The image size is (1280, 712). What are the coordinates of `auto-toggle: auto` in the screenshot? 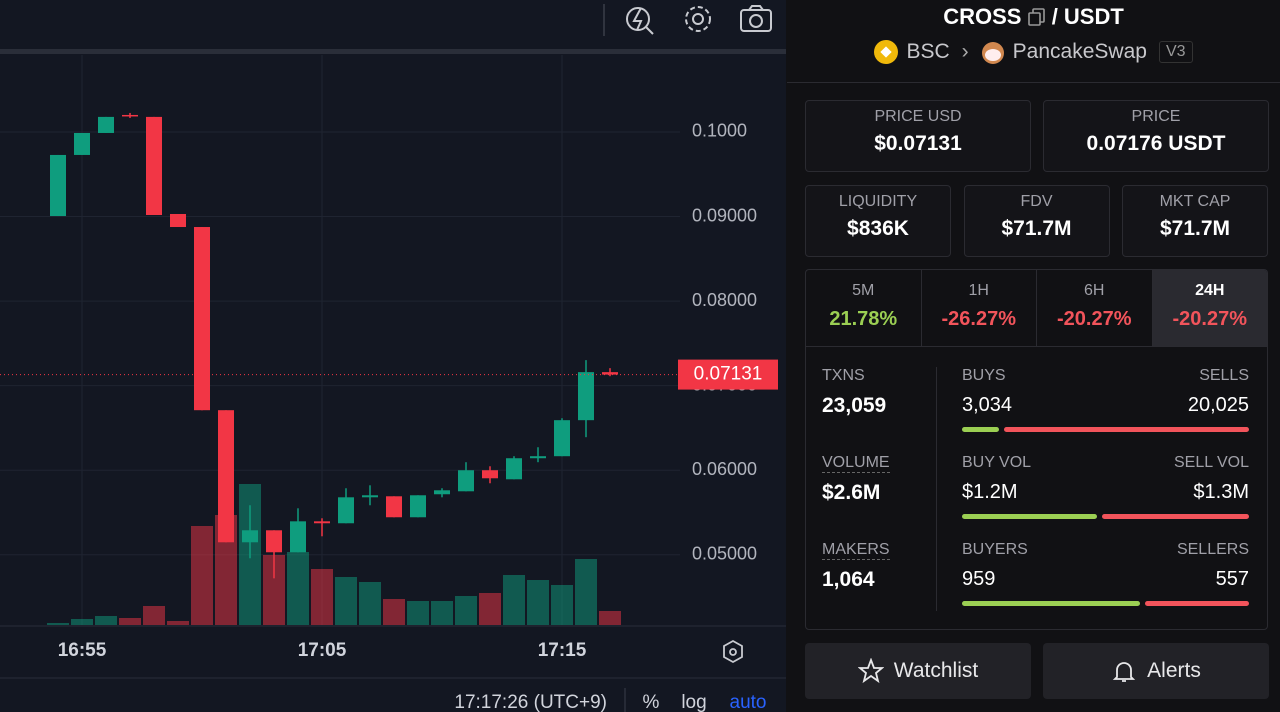 It's located at (748, 702).